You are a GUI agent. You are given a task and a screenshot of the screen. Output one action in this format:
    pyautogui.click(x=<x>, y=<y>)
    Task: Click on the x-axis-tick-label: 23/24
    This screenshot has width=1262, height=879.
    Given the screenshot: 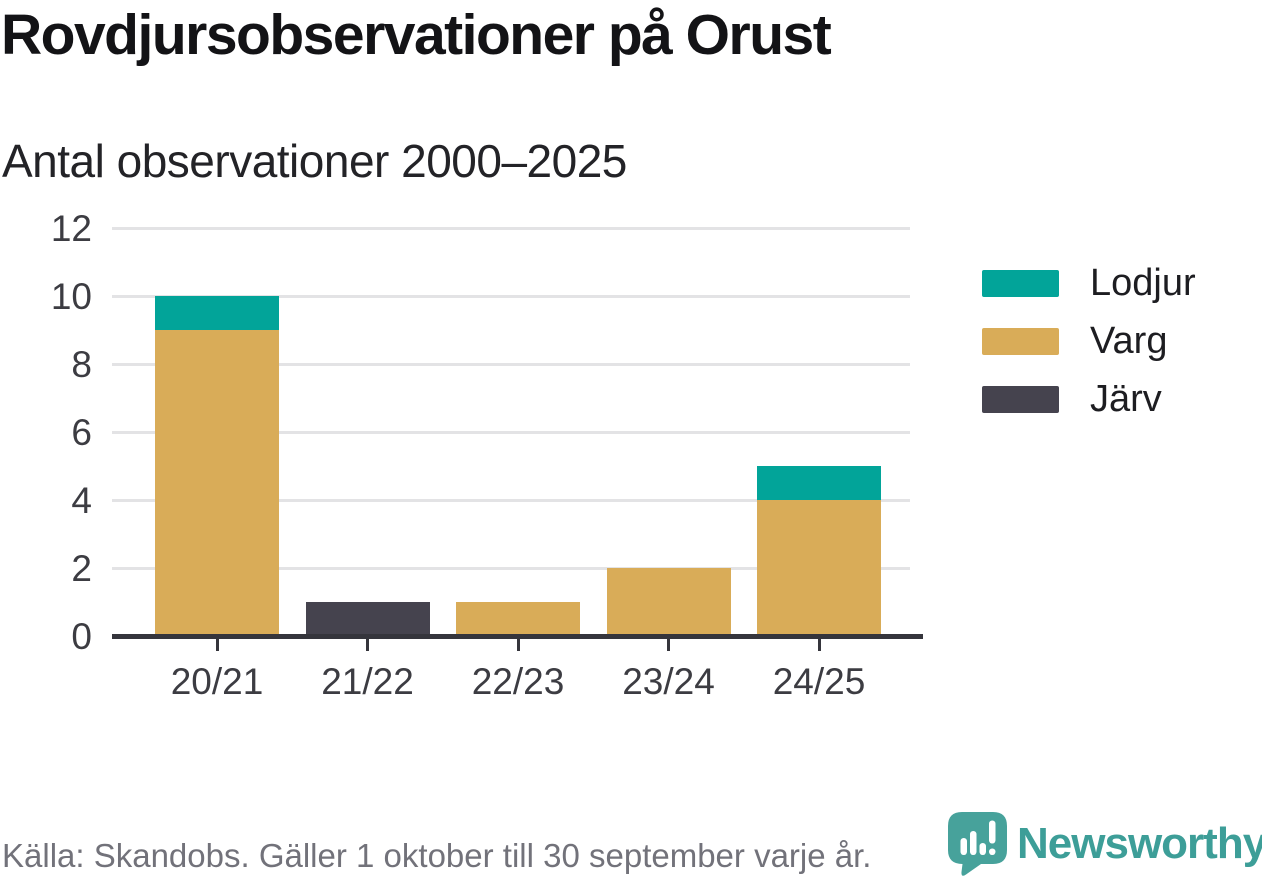 What is the action you would take?
    pyautogui.click(x=668, y=681)
    